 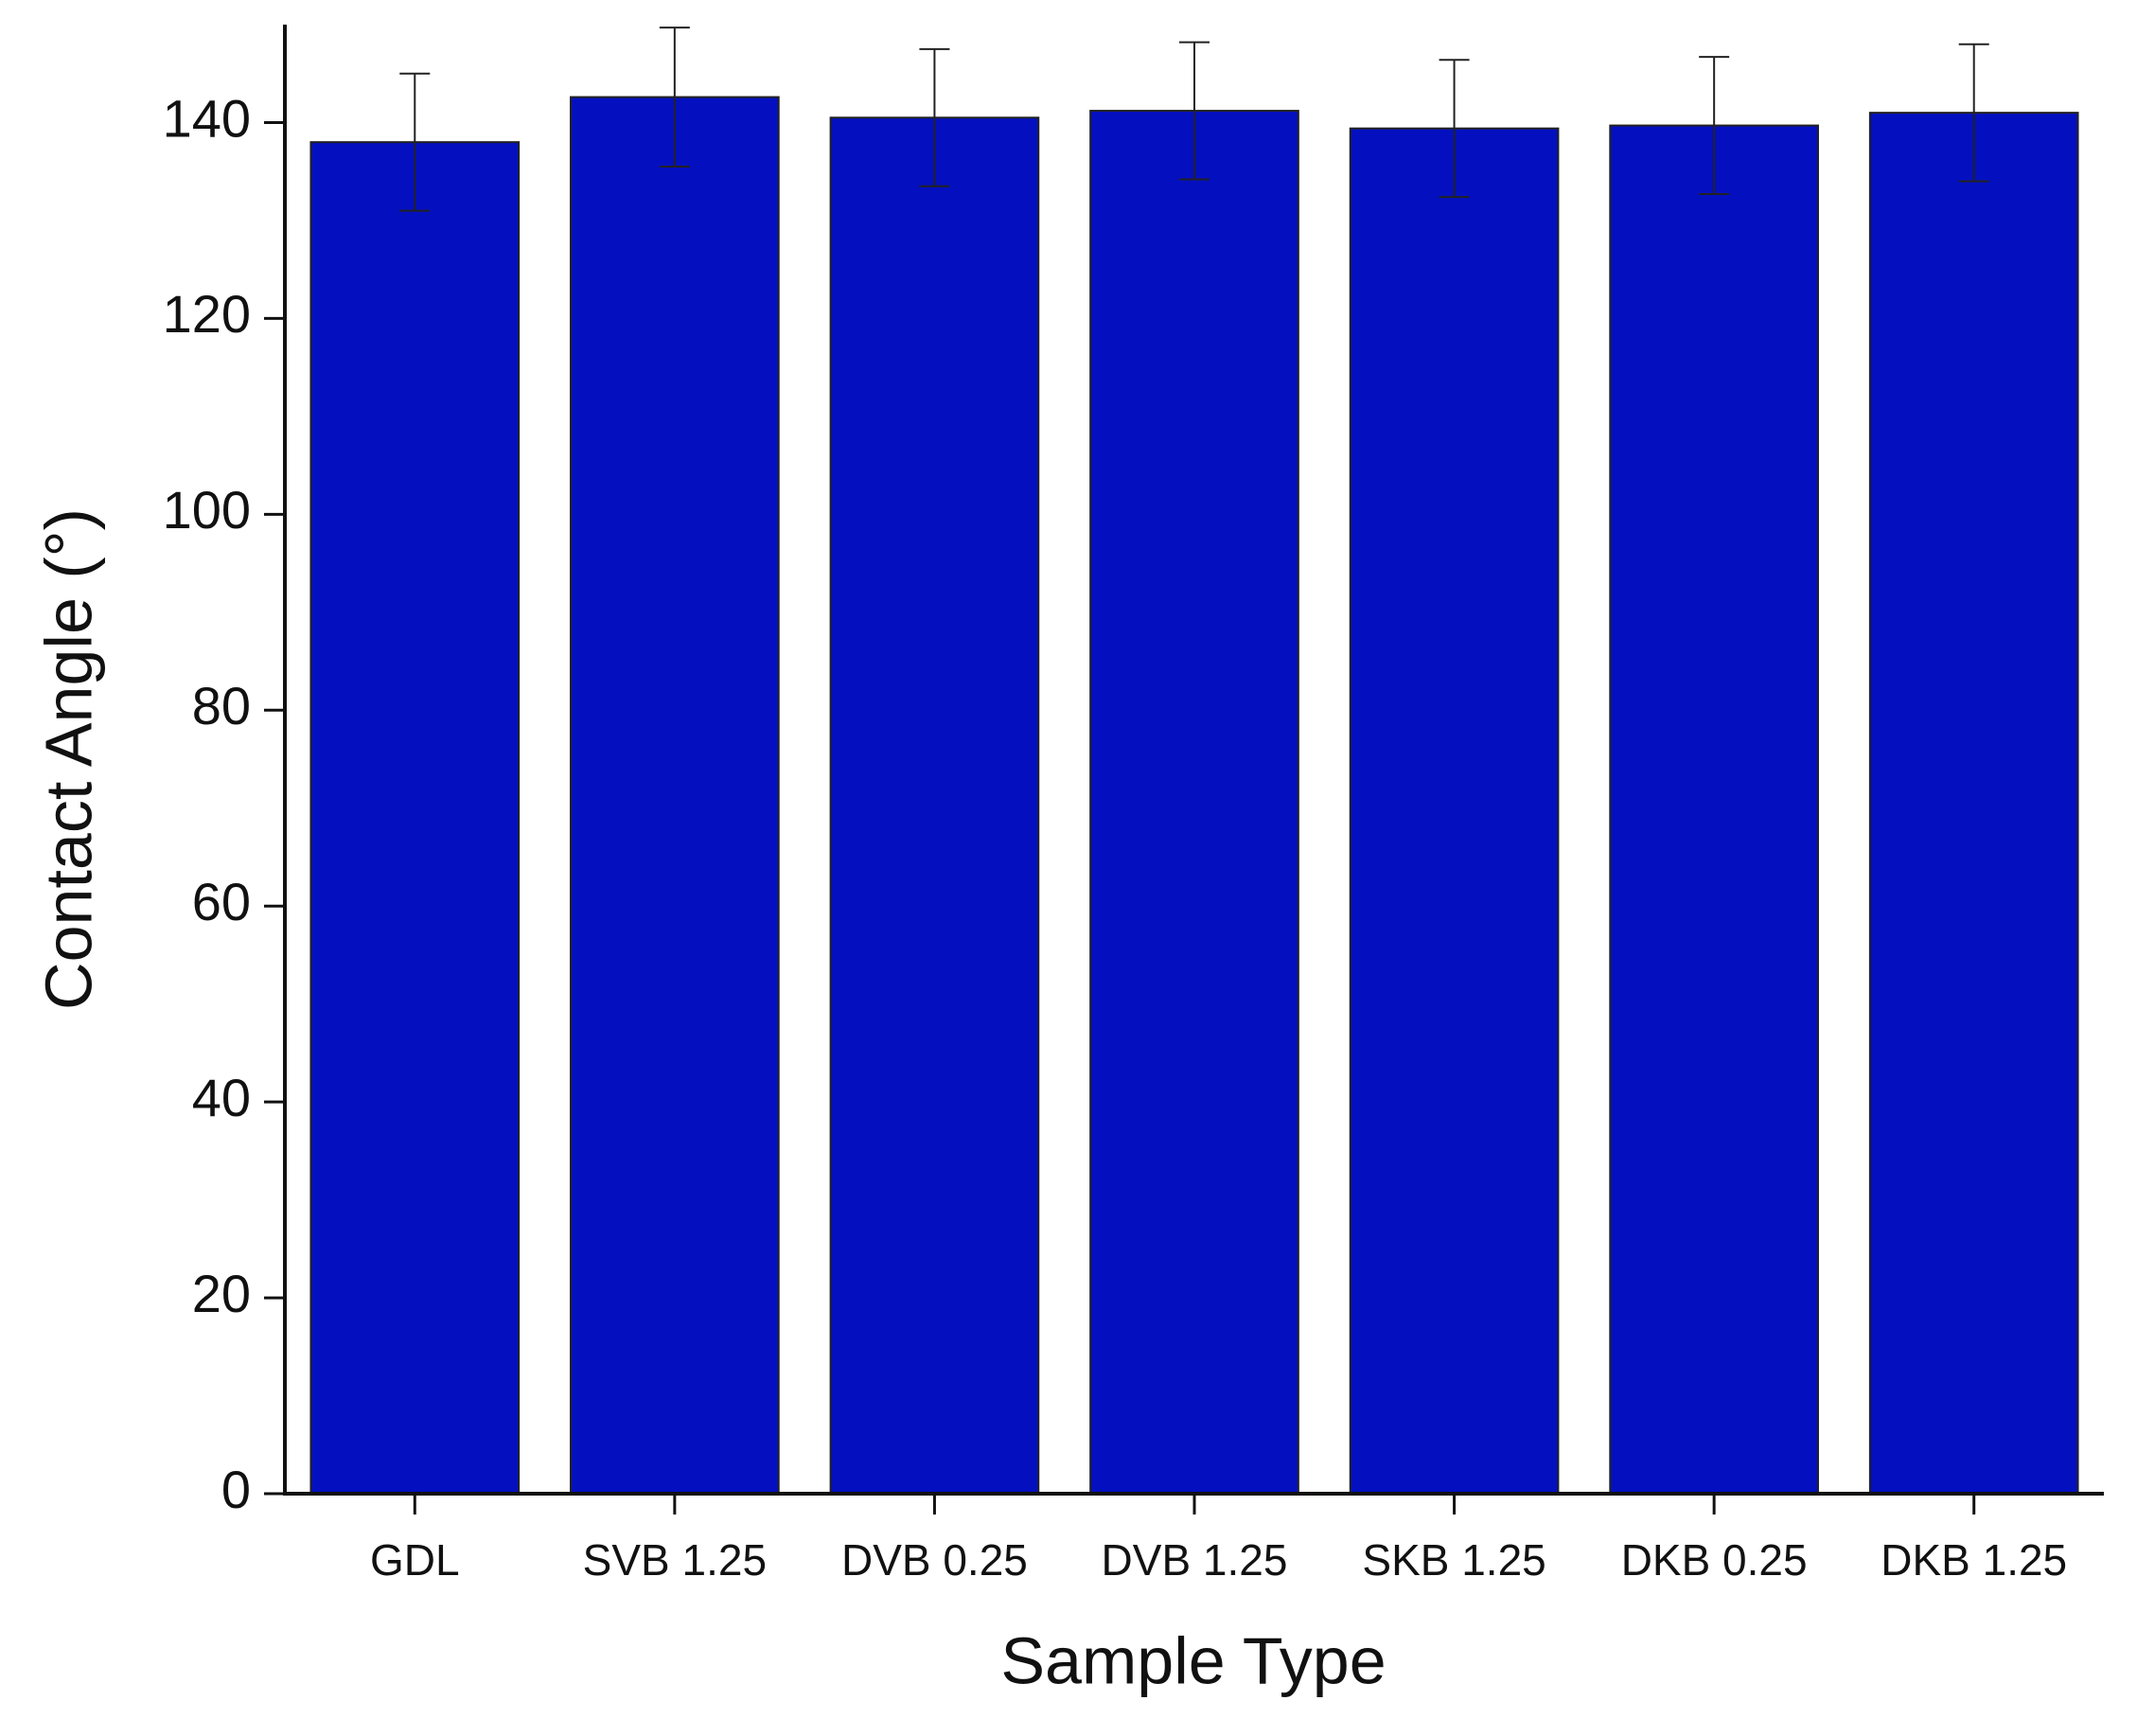 I want to click on x-tick-label: DVB 1.25, so click(x=1195, y=1560).